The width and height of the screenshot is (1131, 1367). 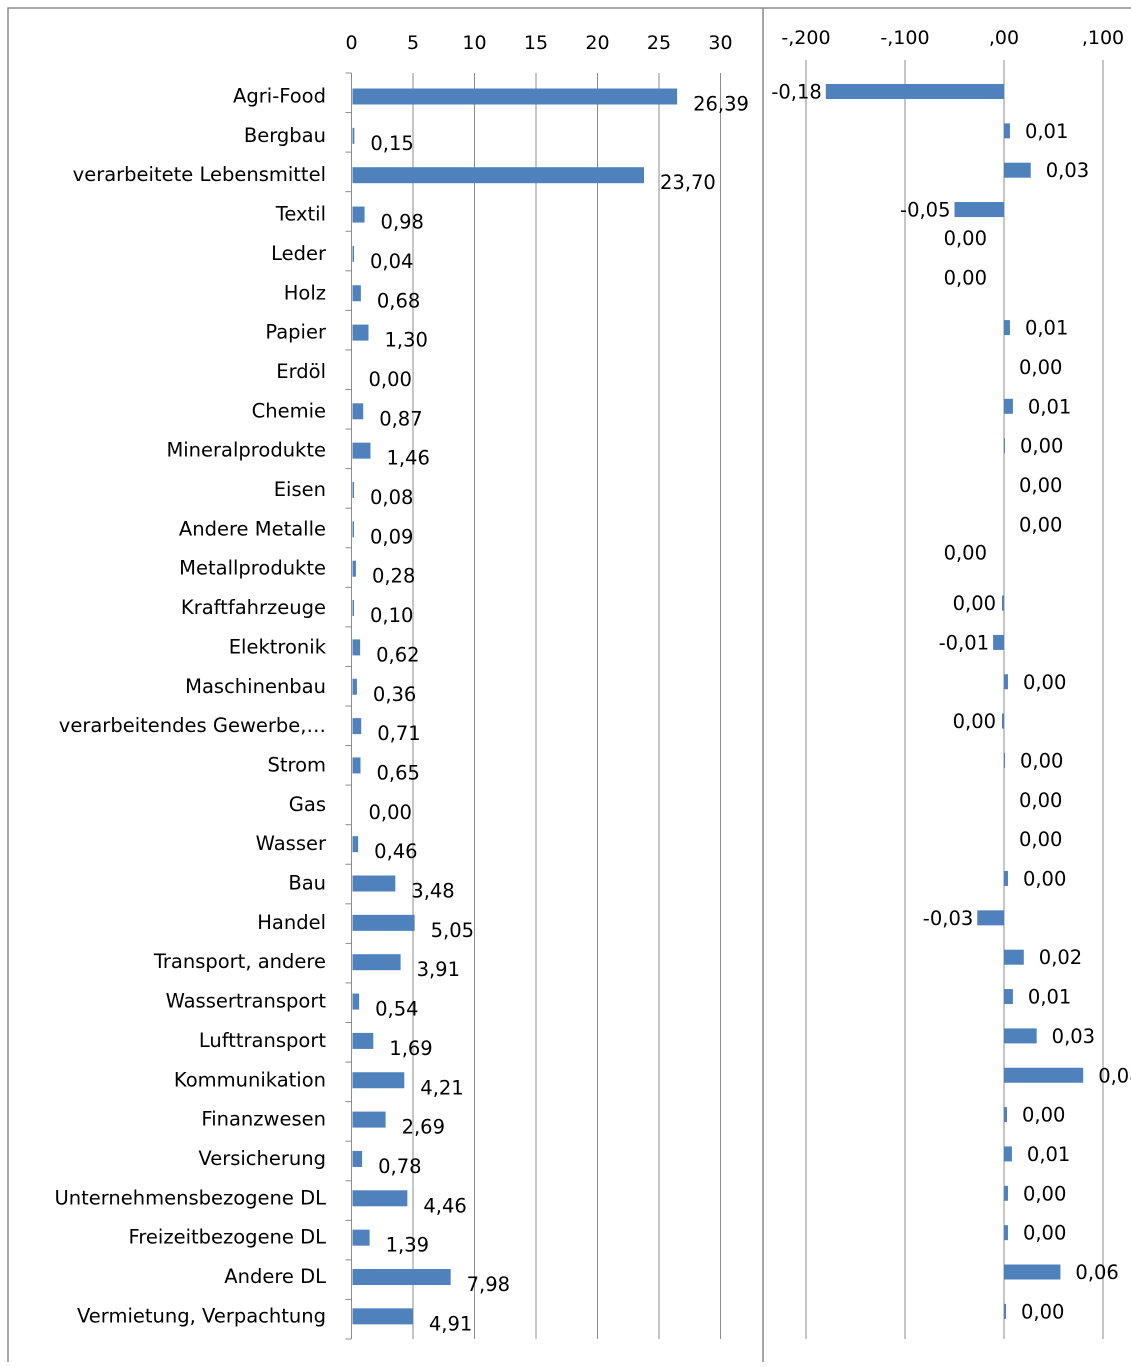 I want to click on left-data-label: 0,54, so click(x=396, y=1009).